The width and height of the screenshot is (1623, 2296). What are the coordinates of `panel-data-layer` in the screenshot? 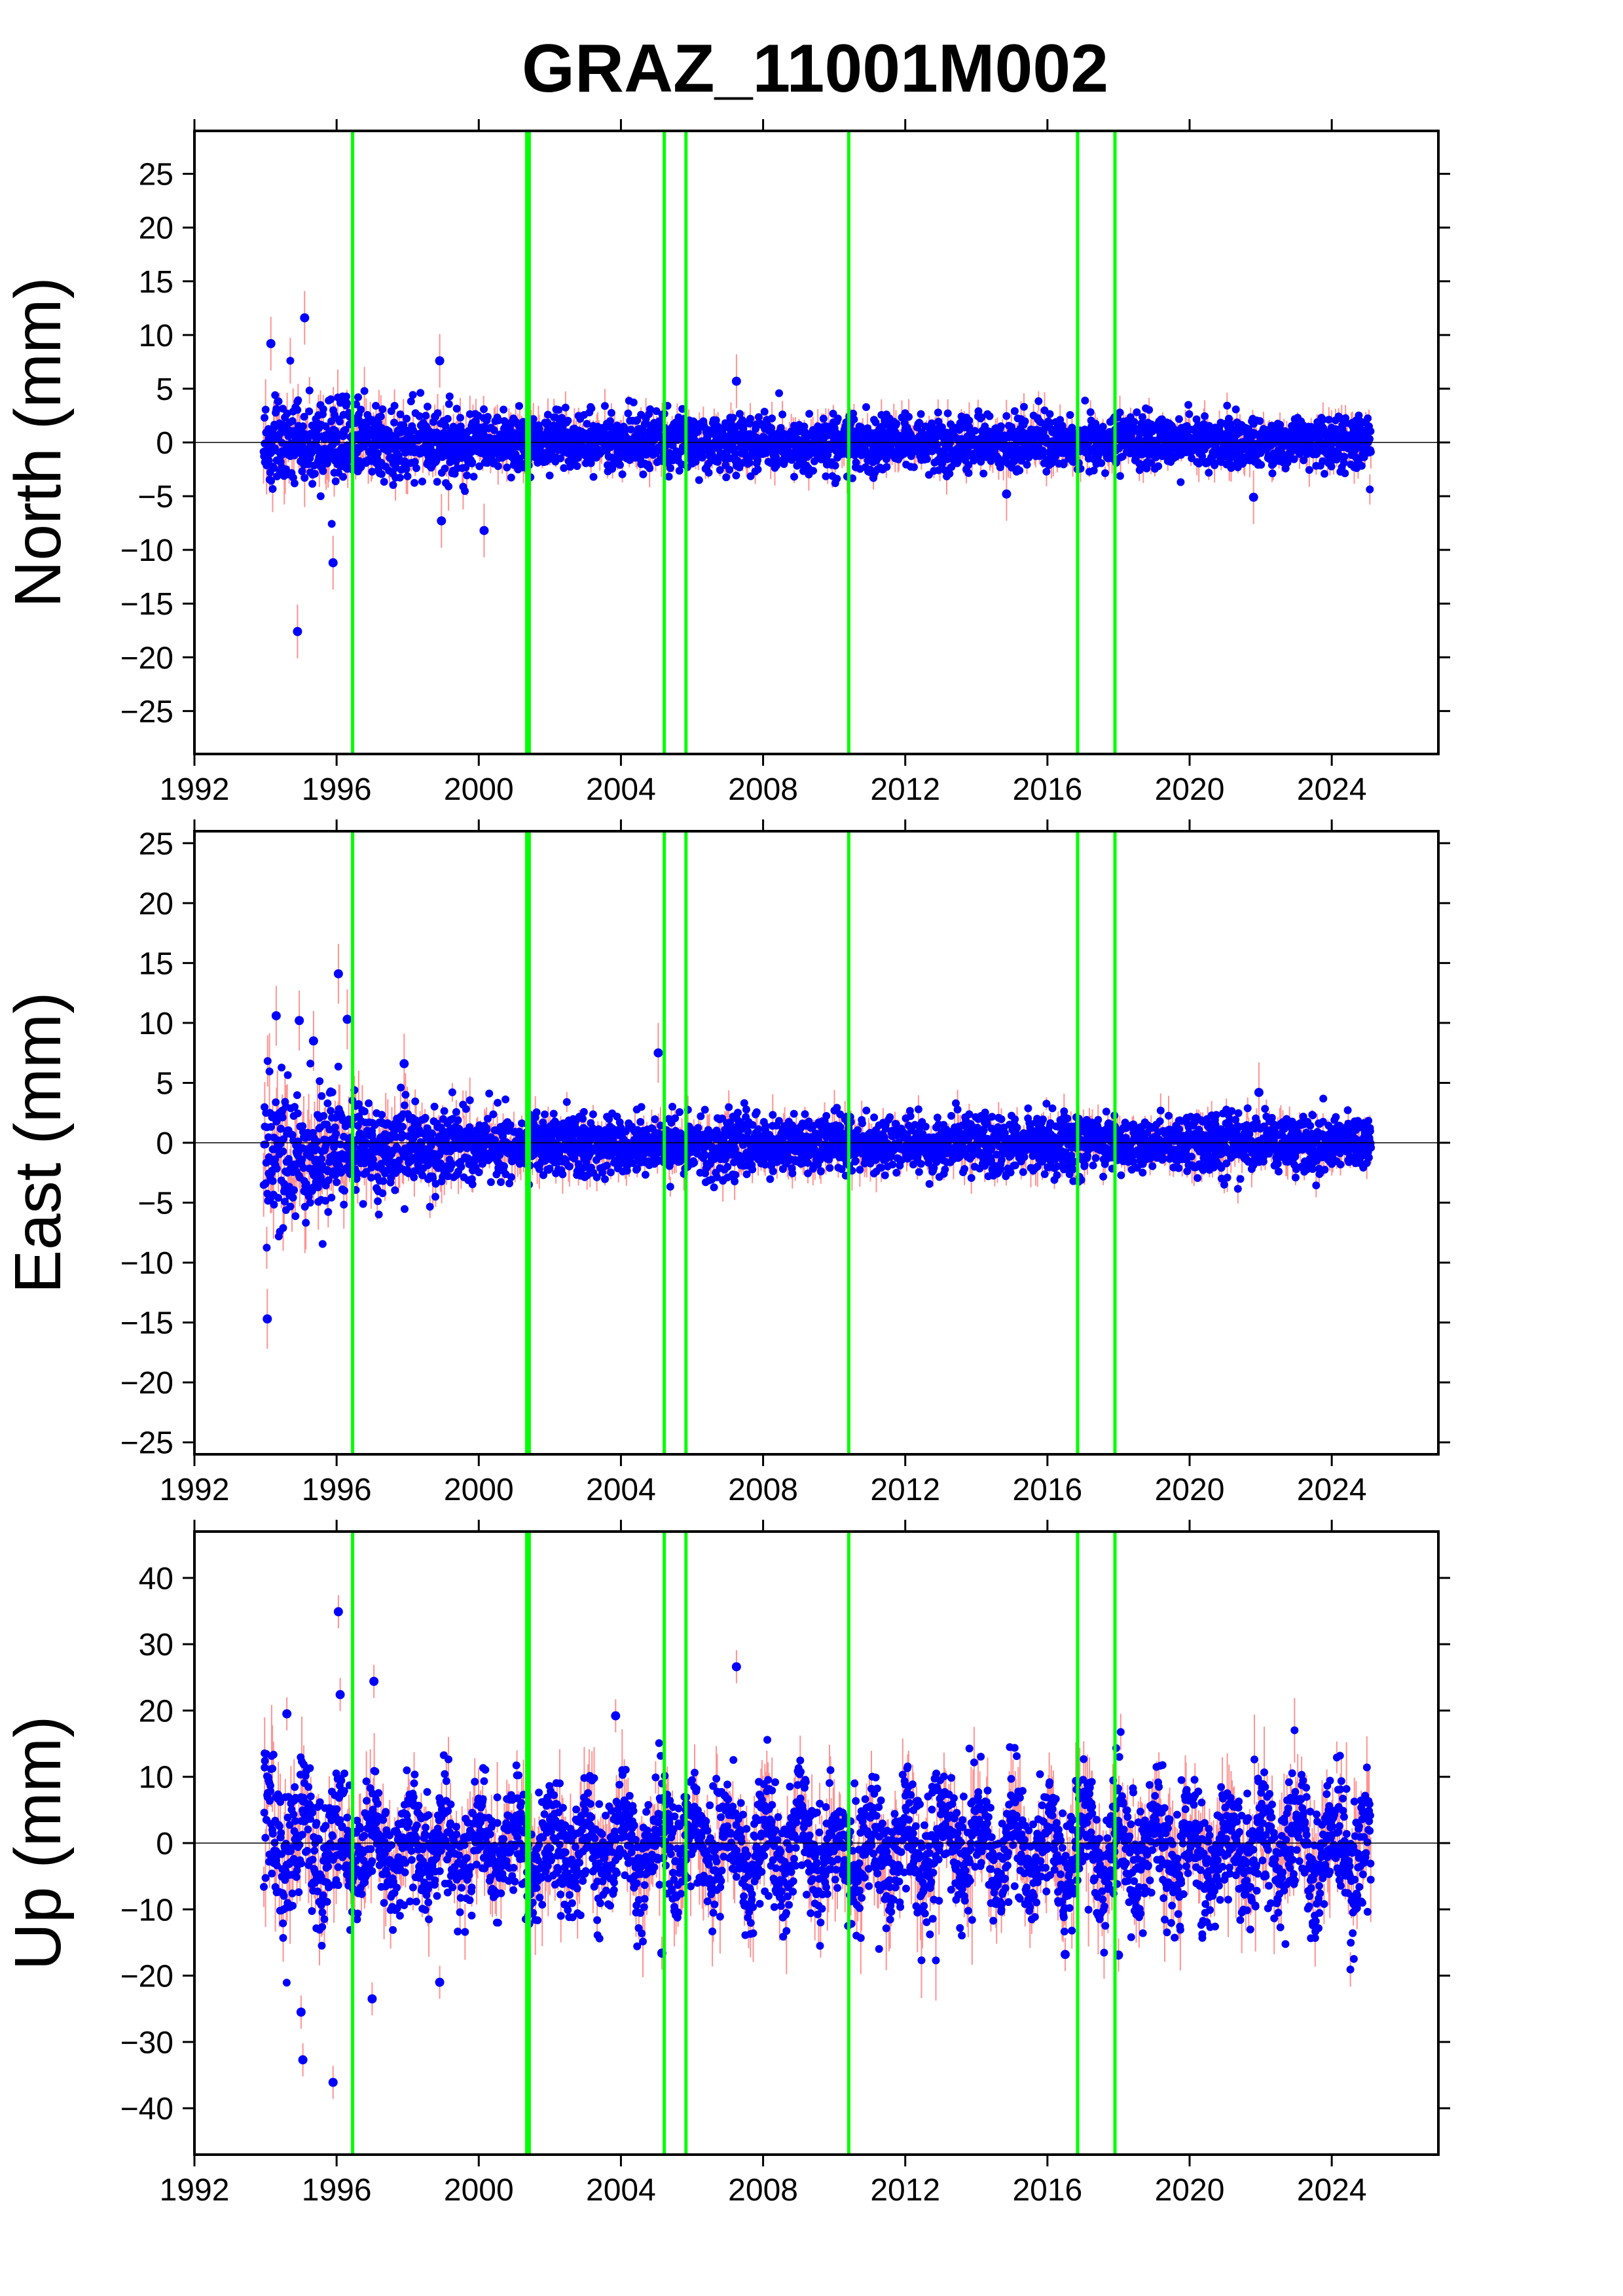 It's located at (817, 1146).